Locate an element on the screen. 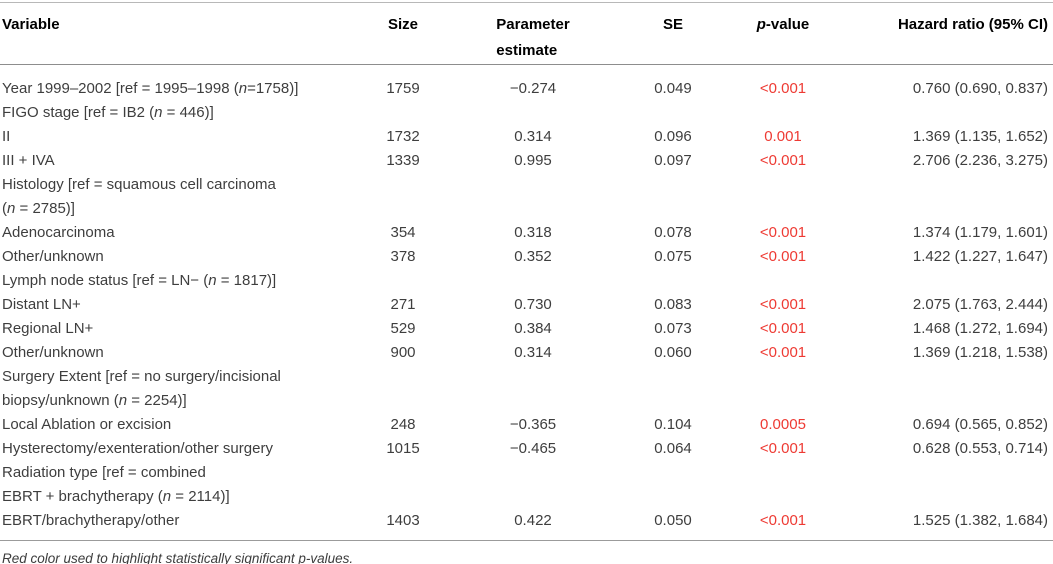 The width and height of the screenshot is (1053, 564). variable-cell: FIGO stage [ref = IB2 (n = 446)] is located at coordinates (108, 112).